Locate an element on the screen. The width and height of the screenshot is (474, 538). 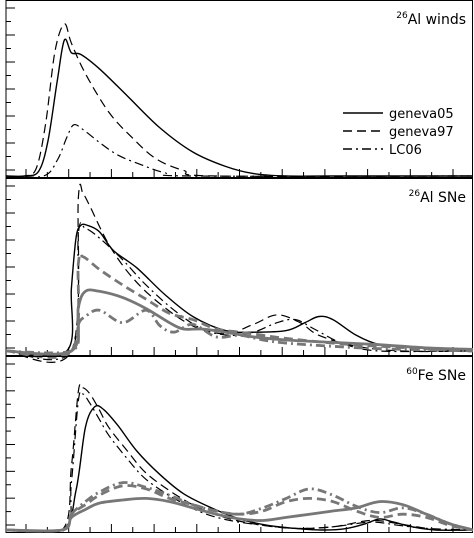
legend: geneva05 geneva97 LC06 is located at coordinates (398, 132).